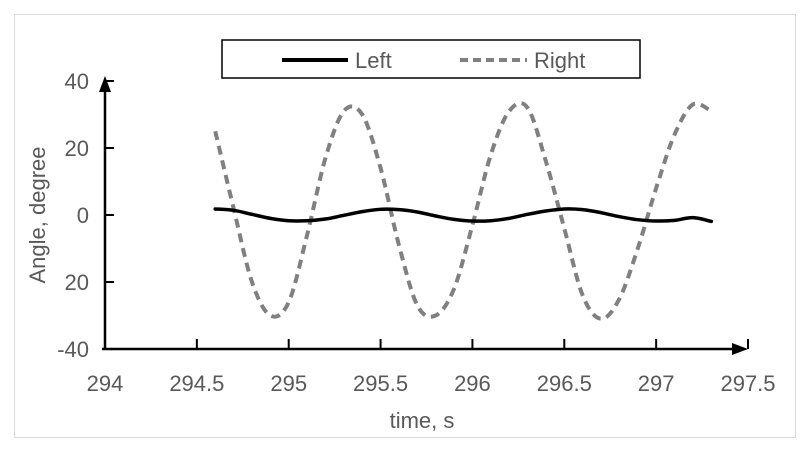 The width and height of the screenshot is (812, 452). What do you see at coordinates (288, 383) in the screenshot?
I see `x-tick-label: 295` at bounding box center [288, 383].